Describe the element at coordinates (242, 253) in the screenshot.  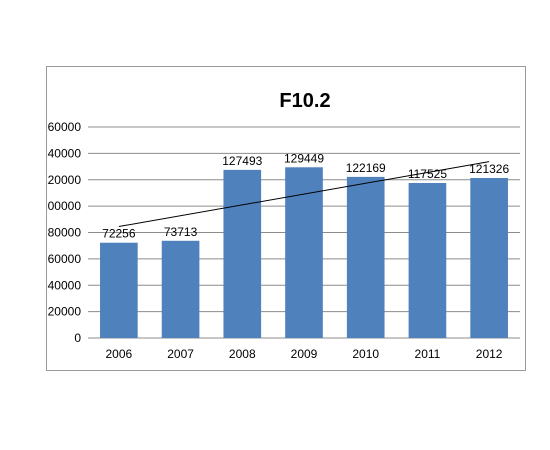
I see `bar-2008` at that location.